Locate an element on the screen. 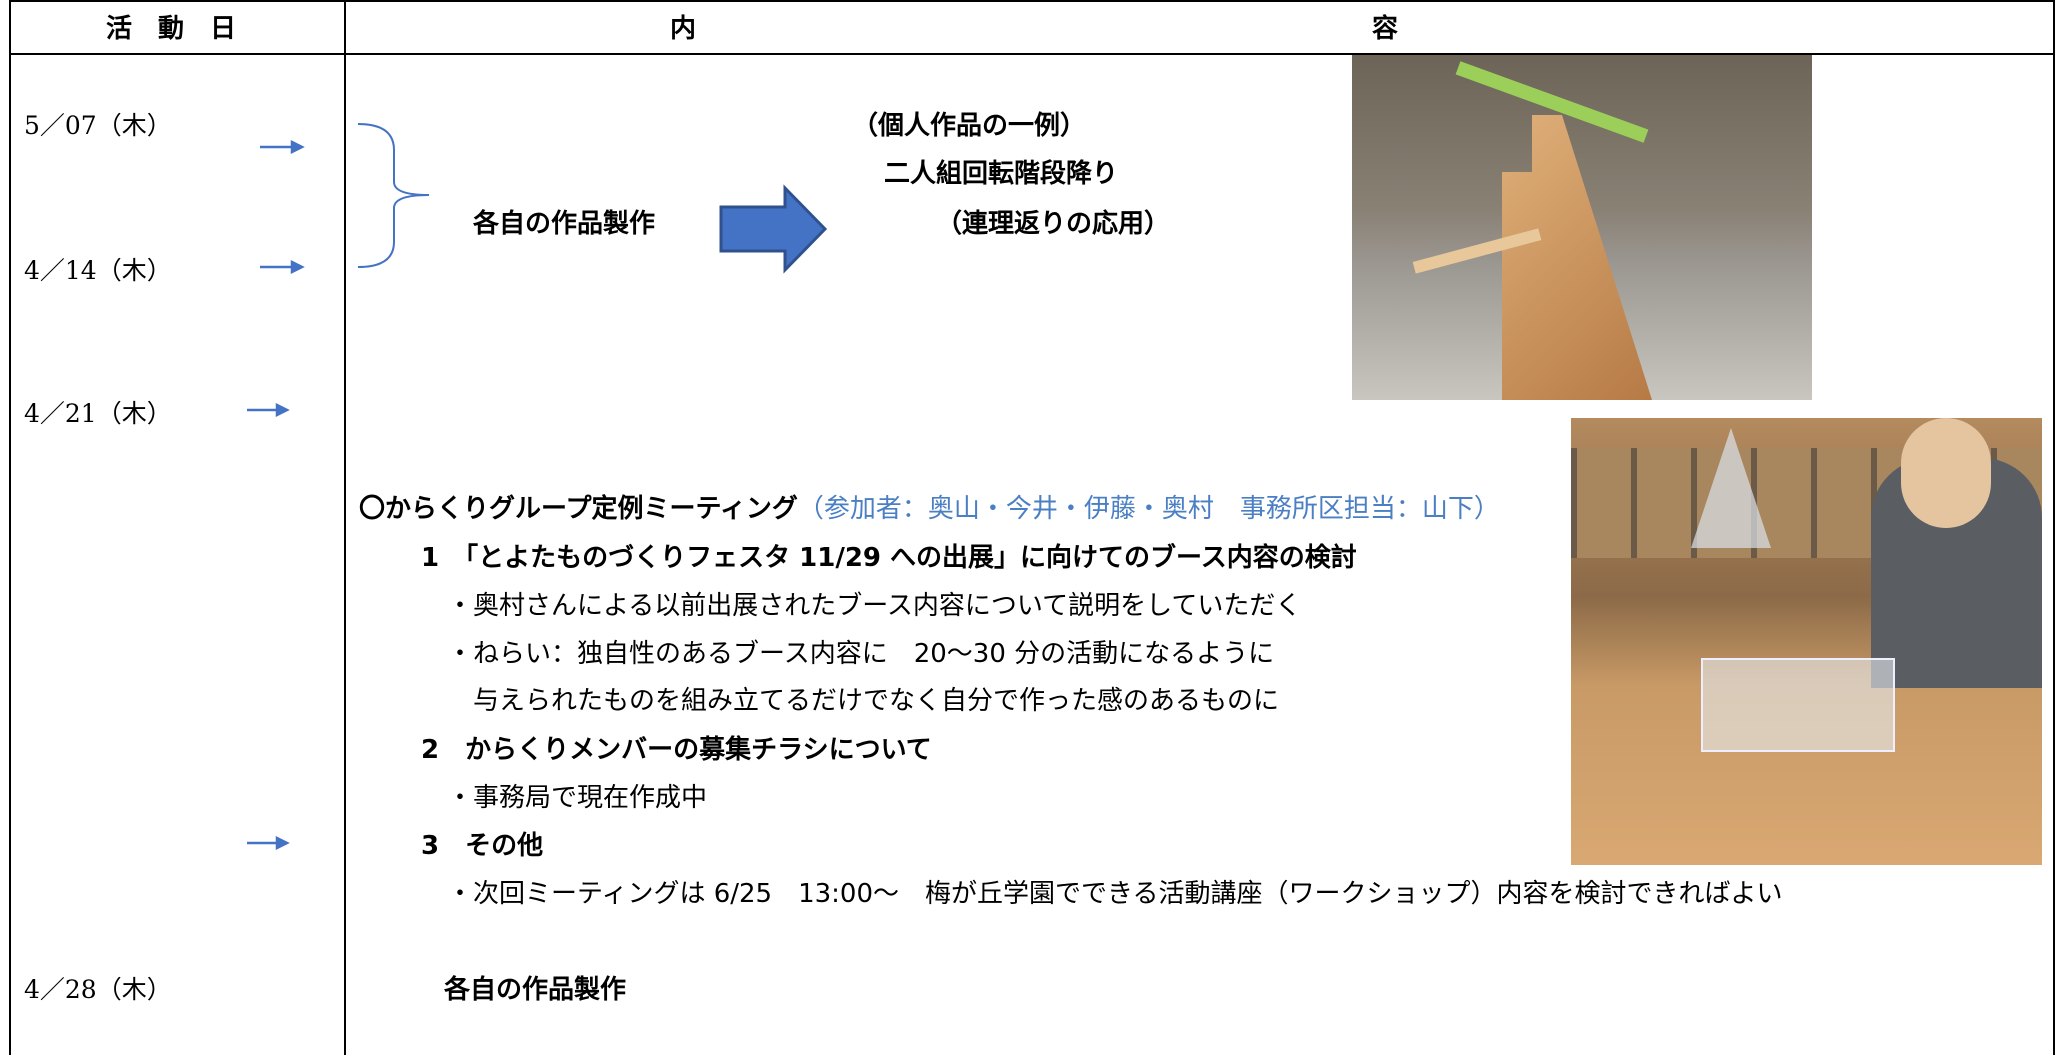 The image size is (2062, 1055). work-label: 各自の作品製作 is located at coordinates (564, 224).